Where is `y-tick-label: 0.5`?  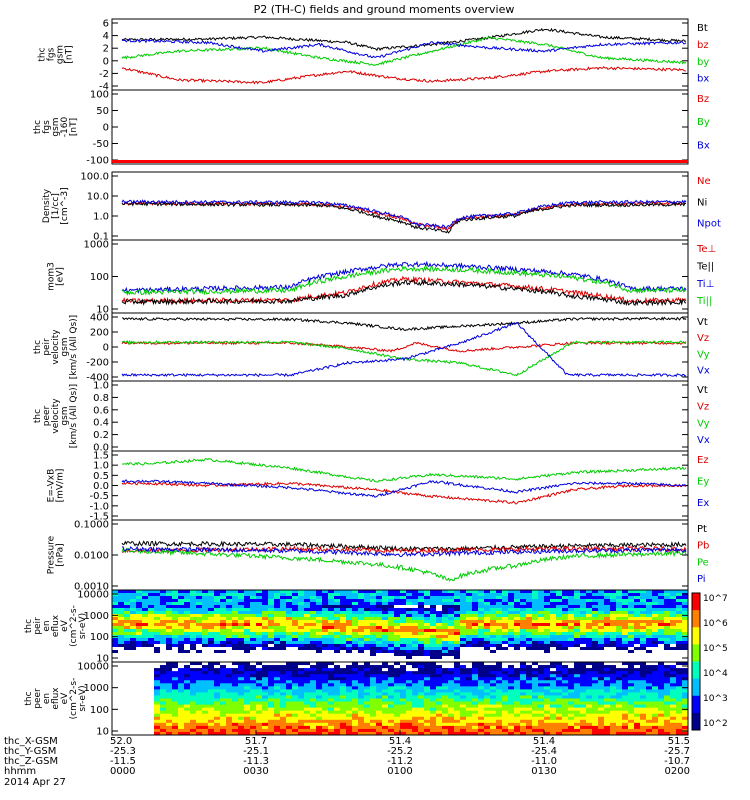
y-tick-label: 0.5 is located at coordinates (101, 476).